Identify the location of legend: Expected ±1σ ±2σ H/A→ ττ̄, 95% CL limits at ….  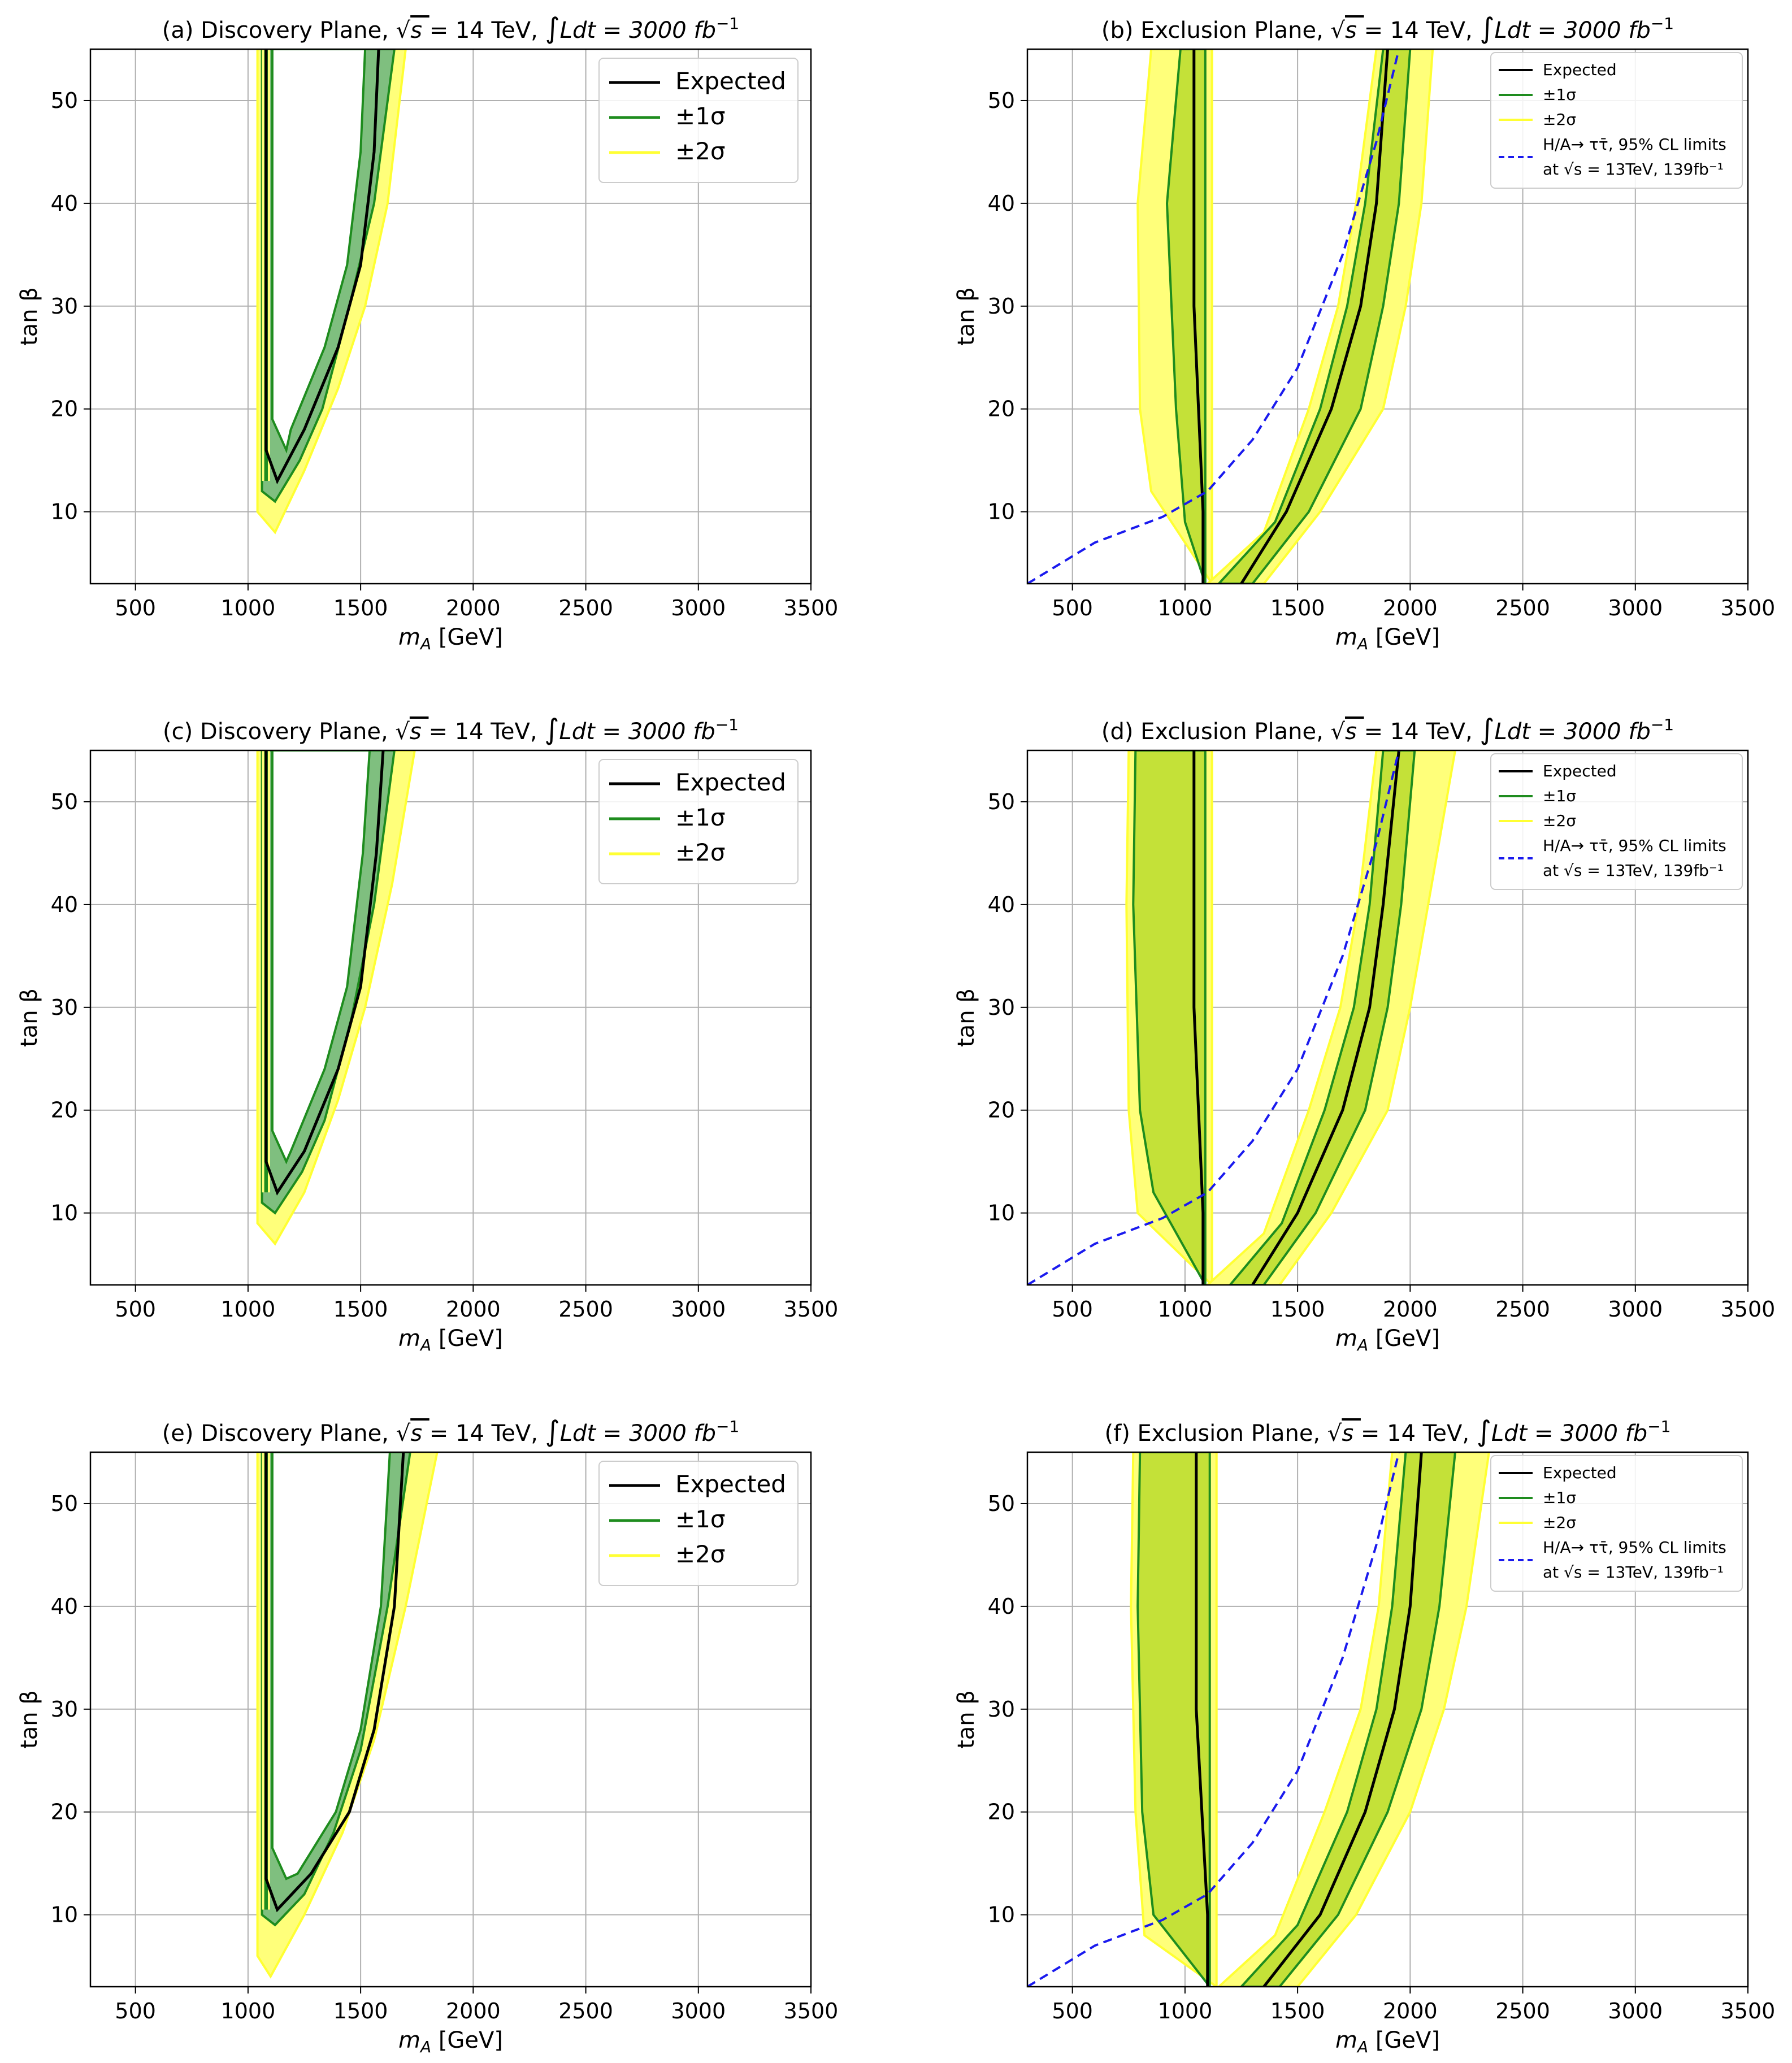
(1616, 821).